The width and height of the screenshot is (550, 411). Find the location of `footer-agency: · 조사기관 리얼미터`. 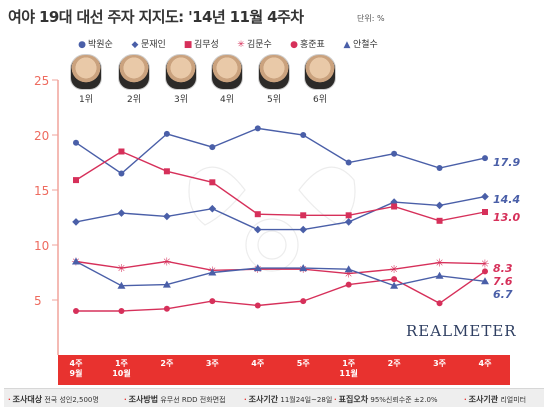

footer-agency: · 조사기관 리얼미터 is located at coordinates (495, 399).